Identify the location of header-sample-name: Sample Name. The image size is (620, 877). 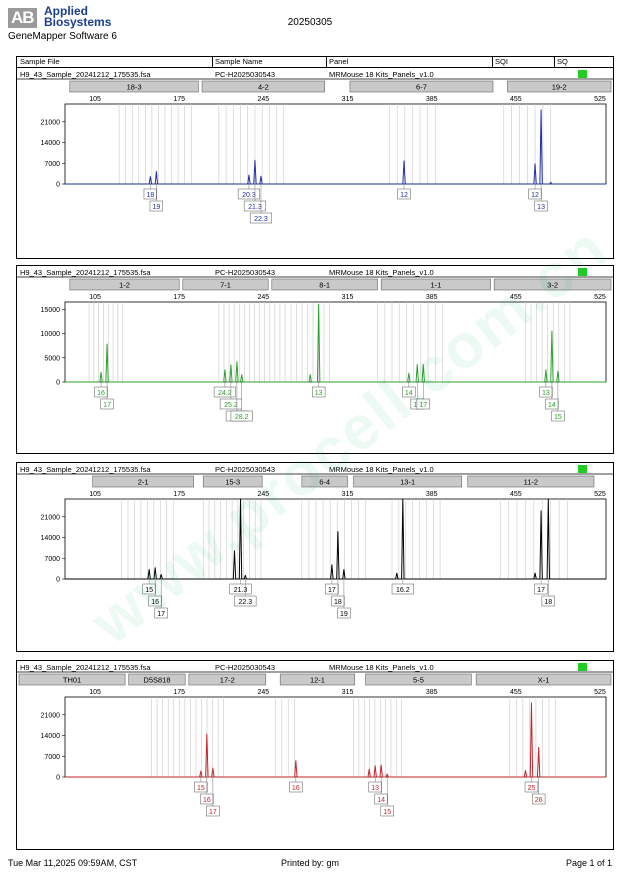
(239, 61).